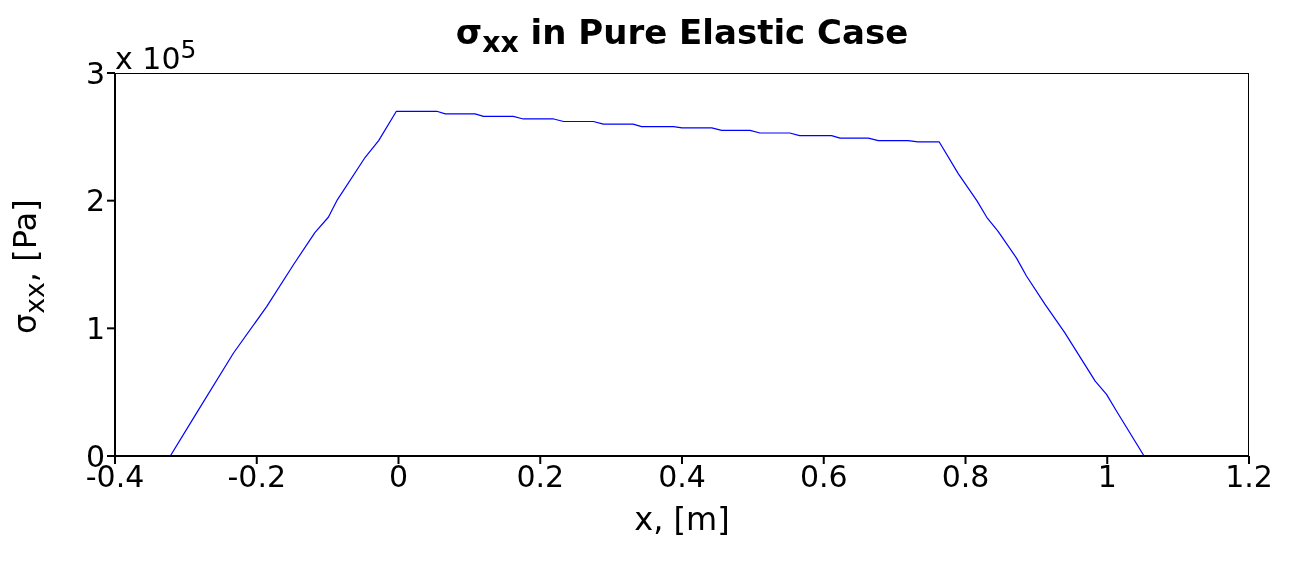  What do you see at coordinates (682, 519) in the screenshot?
I see `x-axis-title: x, [m]` at bounding box center [682, 519].